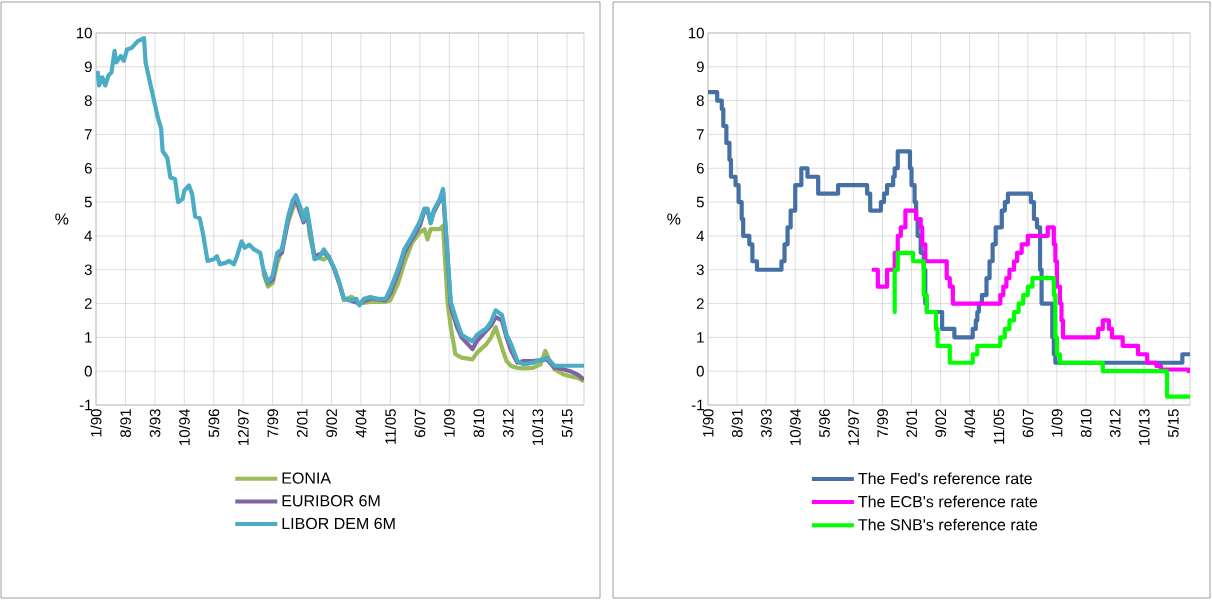  I want to click on legend-label: EURIBOR 6M, so click(331, 501).